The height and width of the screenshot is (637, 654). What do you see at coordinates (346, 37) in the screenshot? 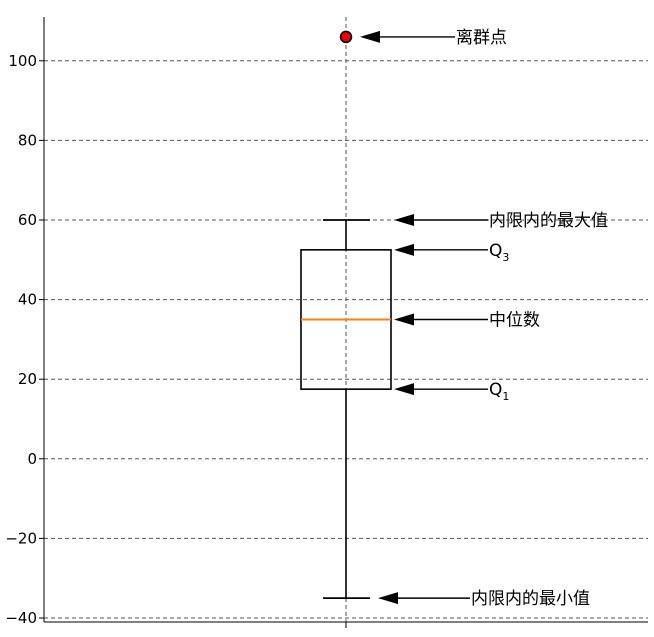
I see `outlier-point` at bounding box center [346, 37].